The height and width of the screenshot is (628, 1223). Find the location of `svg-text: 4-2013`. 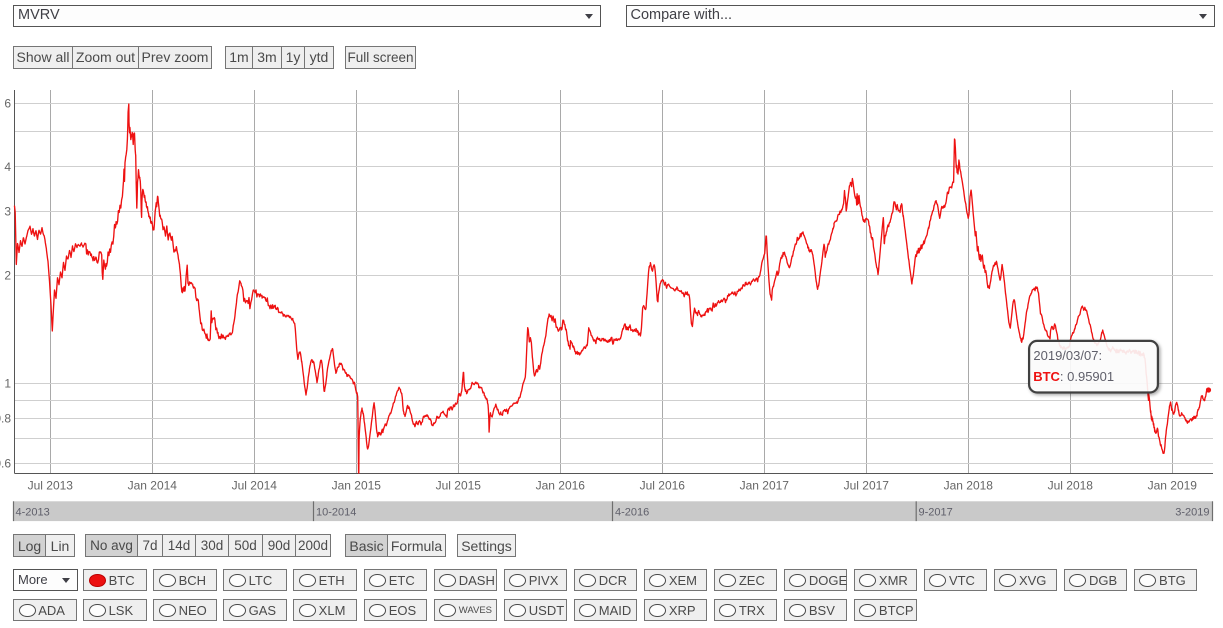

svg-text: 4-2013 is located at coordinates (33, 513).